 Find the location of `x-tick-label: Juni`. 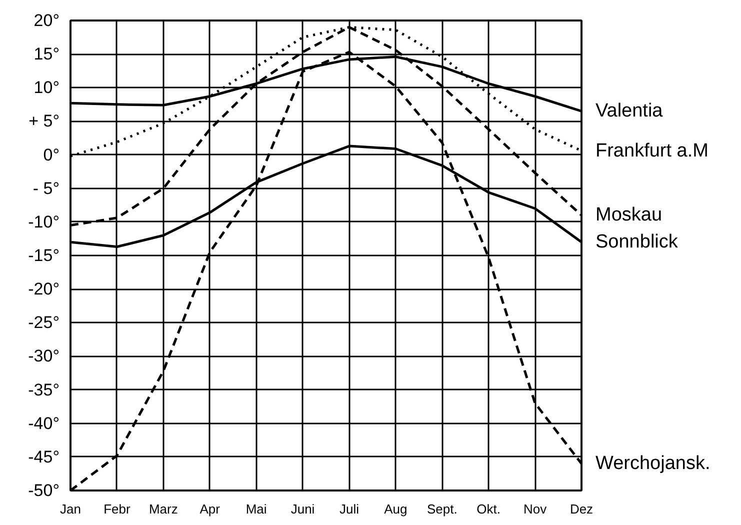

x-tick-label: Juni is located at coordinates (302, 509).